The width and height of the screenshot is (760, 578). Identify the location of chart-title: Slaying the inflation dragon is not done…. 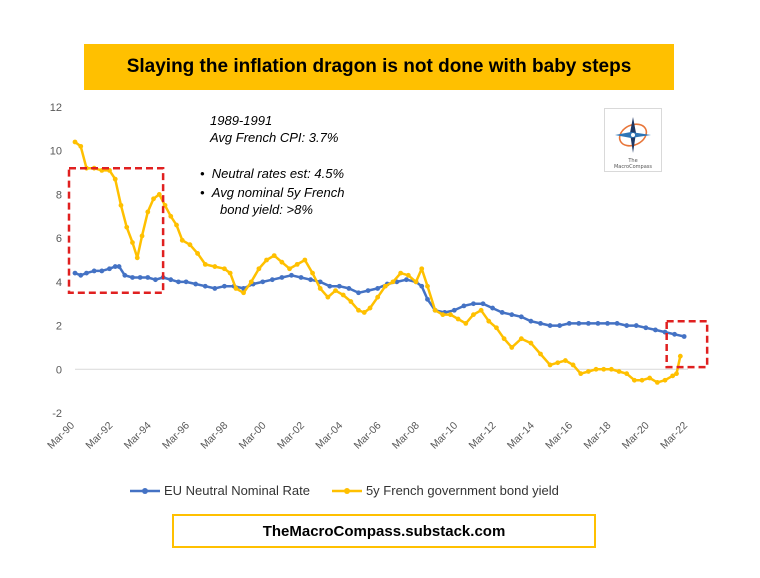
(379, 66).